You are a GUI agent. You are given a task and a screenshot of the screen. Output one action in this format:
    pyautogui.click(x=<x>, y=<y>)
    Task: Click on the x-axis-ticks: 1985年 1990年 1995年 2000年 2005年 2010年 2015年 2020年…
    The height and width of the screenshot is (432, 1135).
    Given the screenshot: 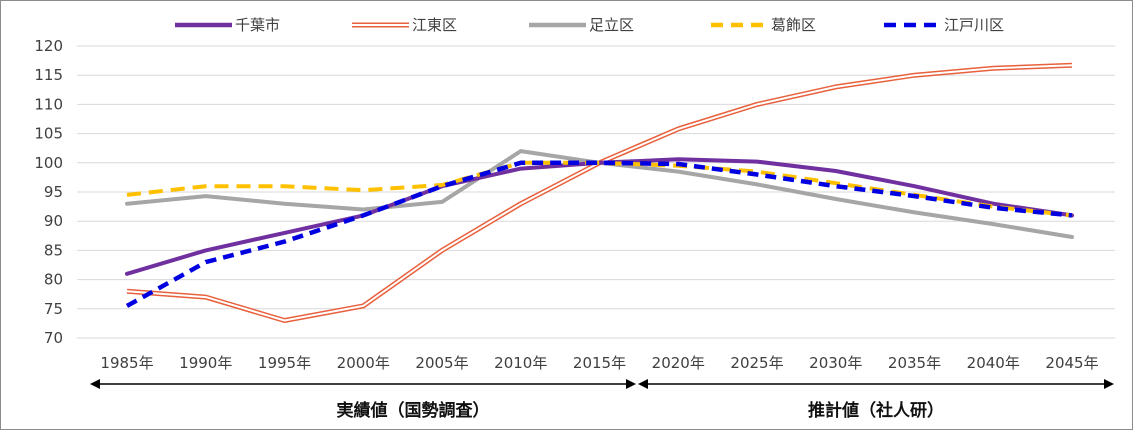 What is the action you would take?
    pyautogui.click(x=599, y=363)
    